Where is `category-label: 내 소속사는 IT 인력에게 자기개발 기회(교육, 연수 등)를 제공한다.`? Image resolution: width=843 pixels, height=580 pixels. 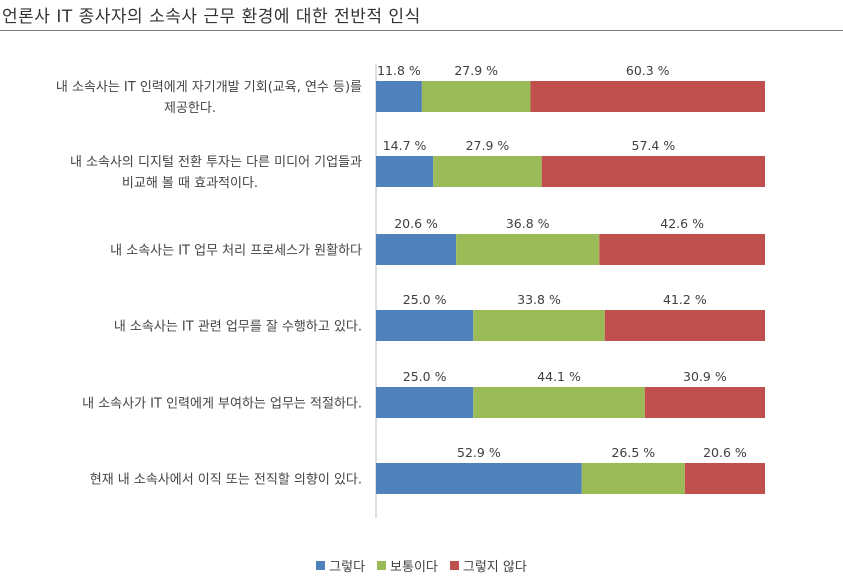
category-label: 내 소속사는 IT 인력에게 자기개발 기회(교육, 연수 등)를 제공한다. is located at coordinates (209, 98).